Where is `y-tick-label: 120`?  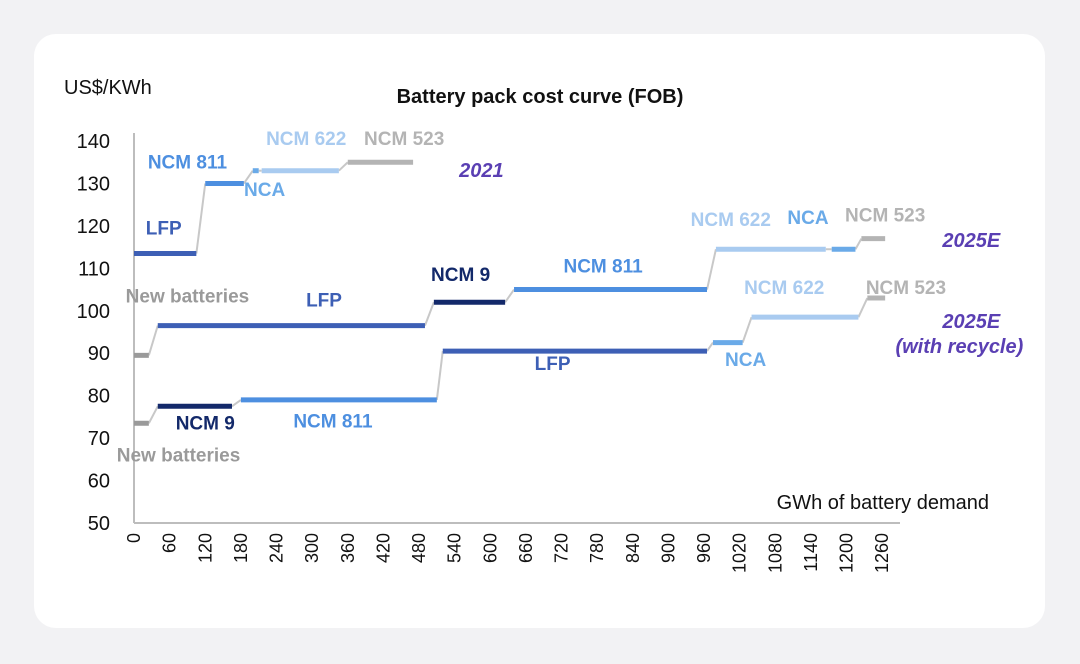
y-tick-label: 120 is located at coordinates (93, 227).